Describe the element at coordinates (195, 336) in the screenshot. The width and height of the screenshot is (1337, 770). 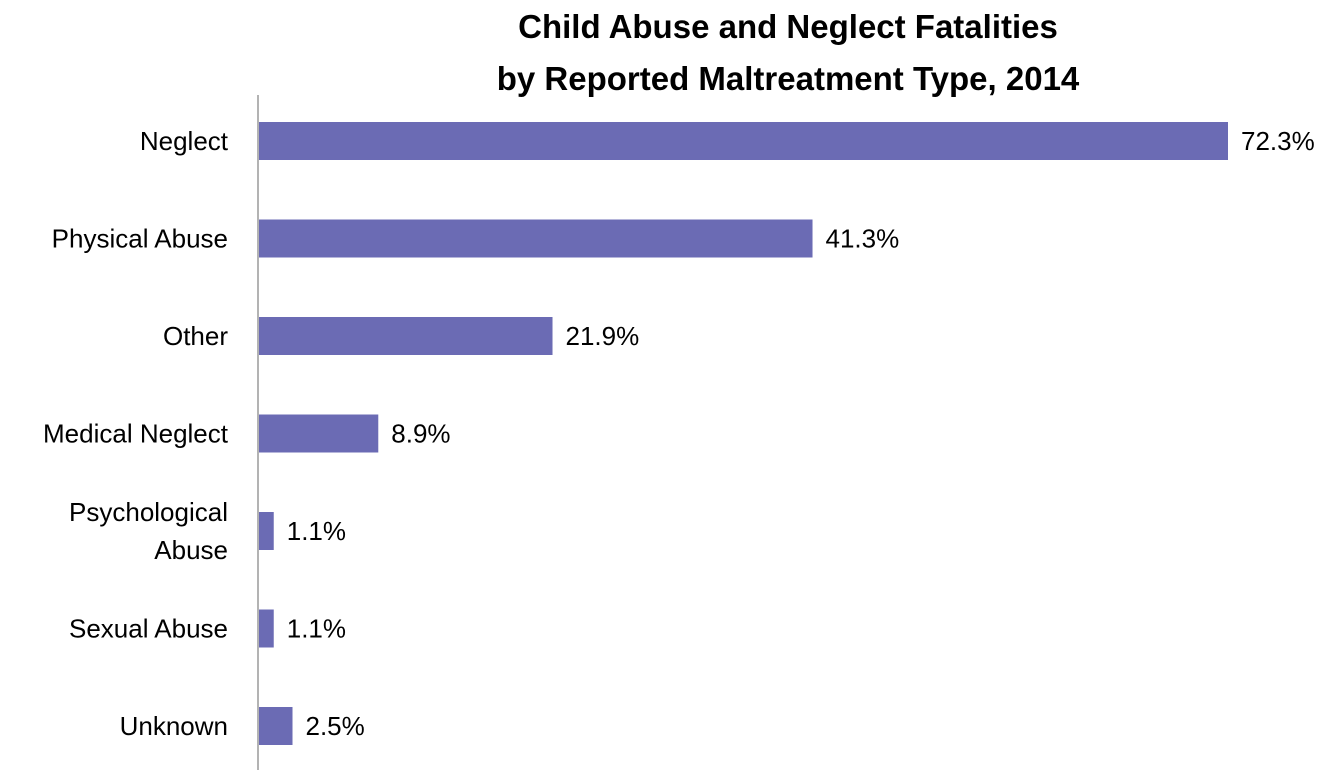
I see `category-label: Other` at that location.